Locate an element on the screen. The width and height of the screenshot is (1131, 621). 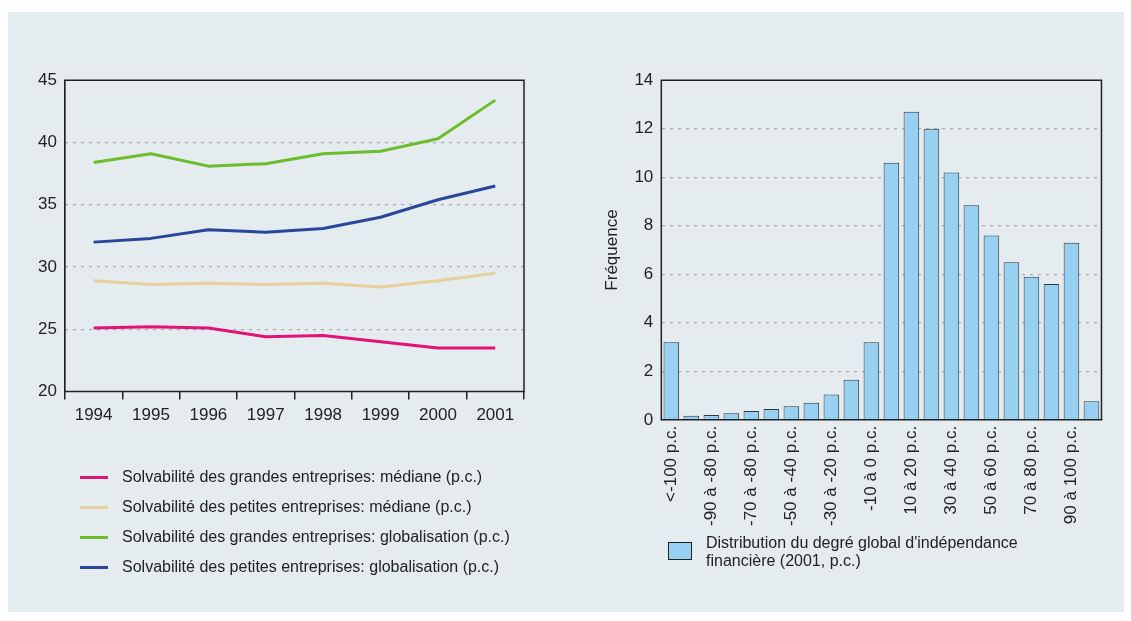
legend-label: Solvabilité des grandes entreprises: médiane (p.c.) is located at coordinates (302, 477).